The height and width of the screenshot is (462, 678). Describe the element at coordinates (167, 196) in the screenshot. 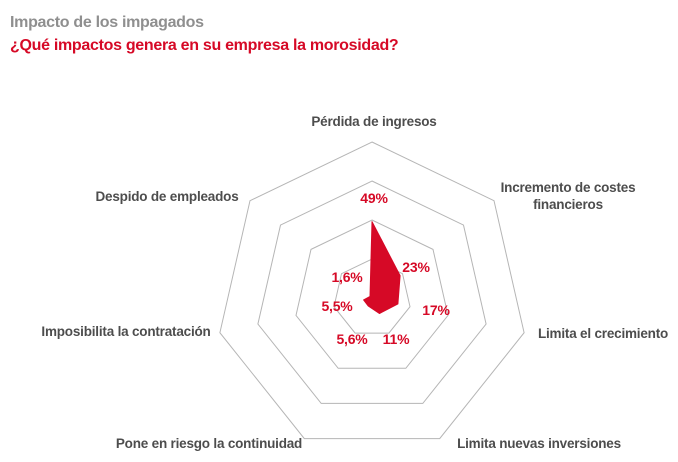

I see `category-label-despido-empleados: Despido de empleados` at that location.